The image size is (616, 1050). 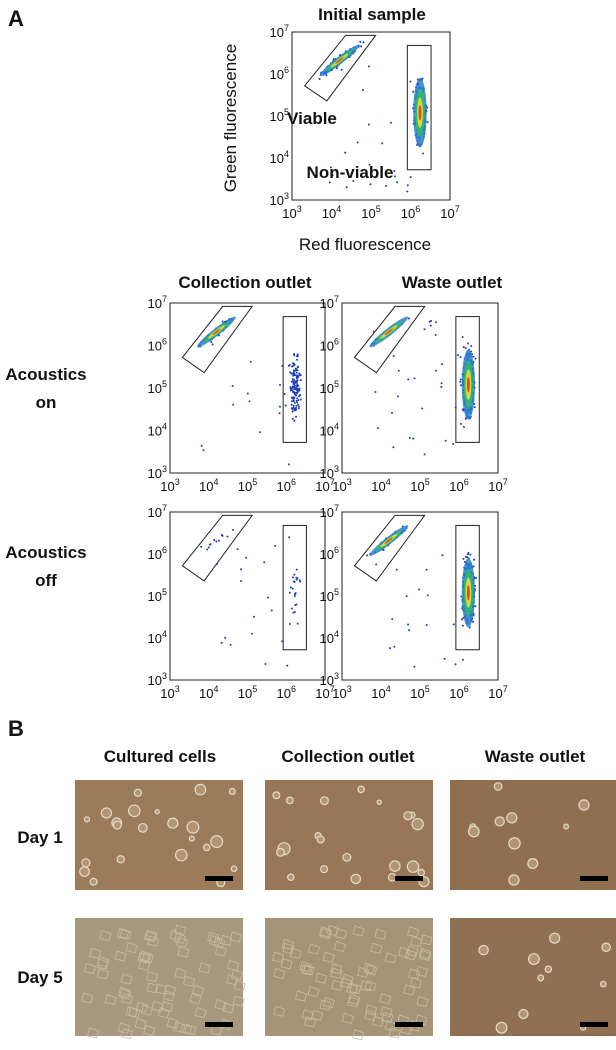 What do you see at coordinates (324, 692) in the screenshot?
I see `tick-label: 10⁷` at bounding box center [324, 692].